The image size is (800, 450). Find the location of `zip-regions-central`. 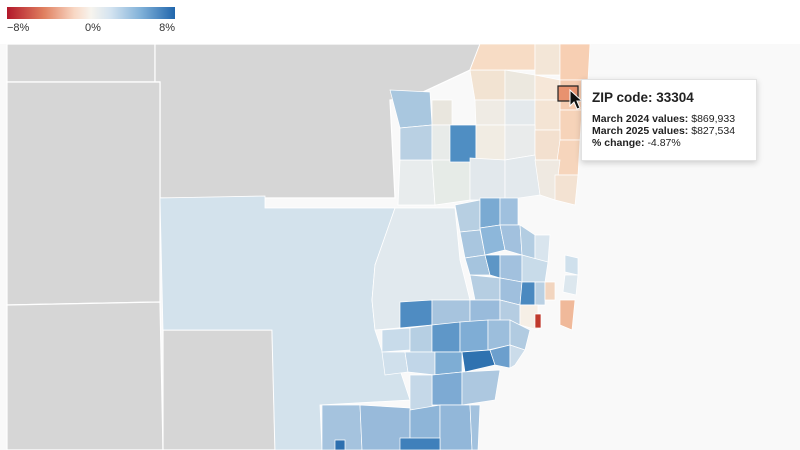

zip-regions-central is located at coordinates (480, 286).